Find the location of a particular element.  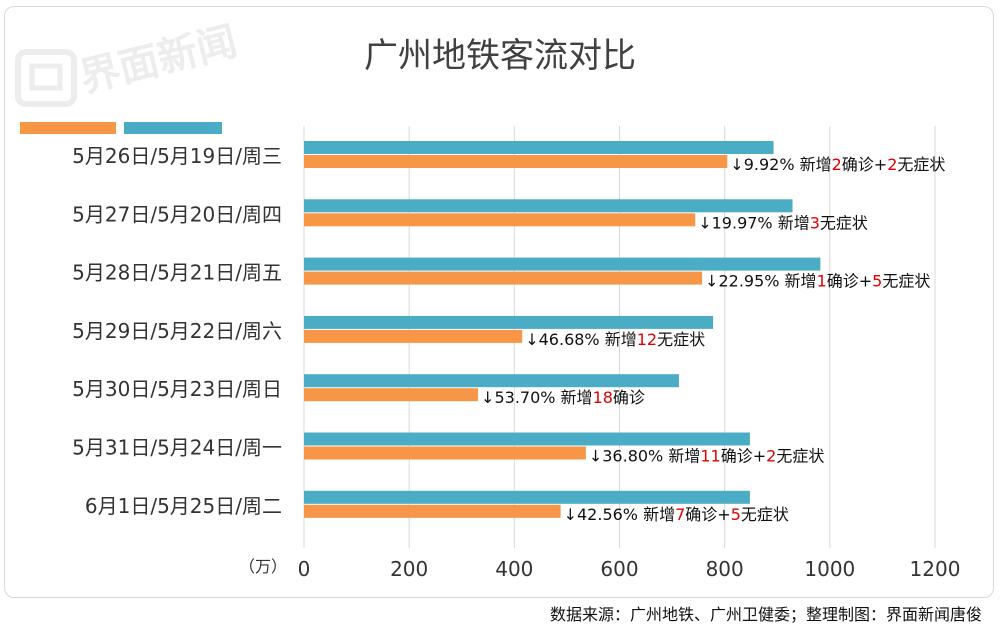

data-label: ↓19.97% 新增3无症状 is located at coordinates (783, 222).